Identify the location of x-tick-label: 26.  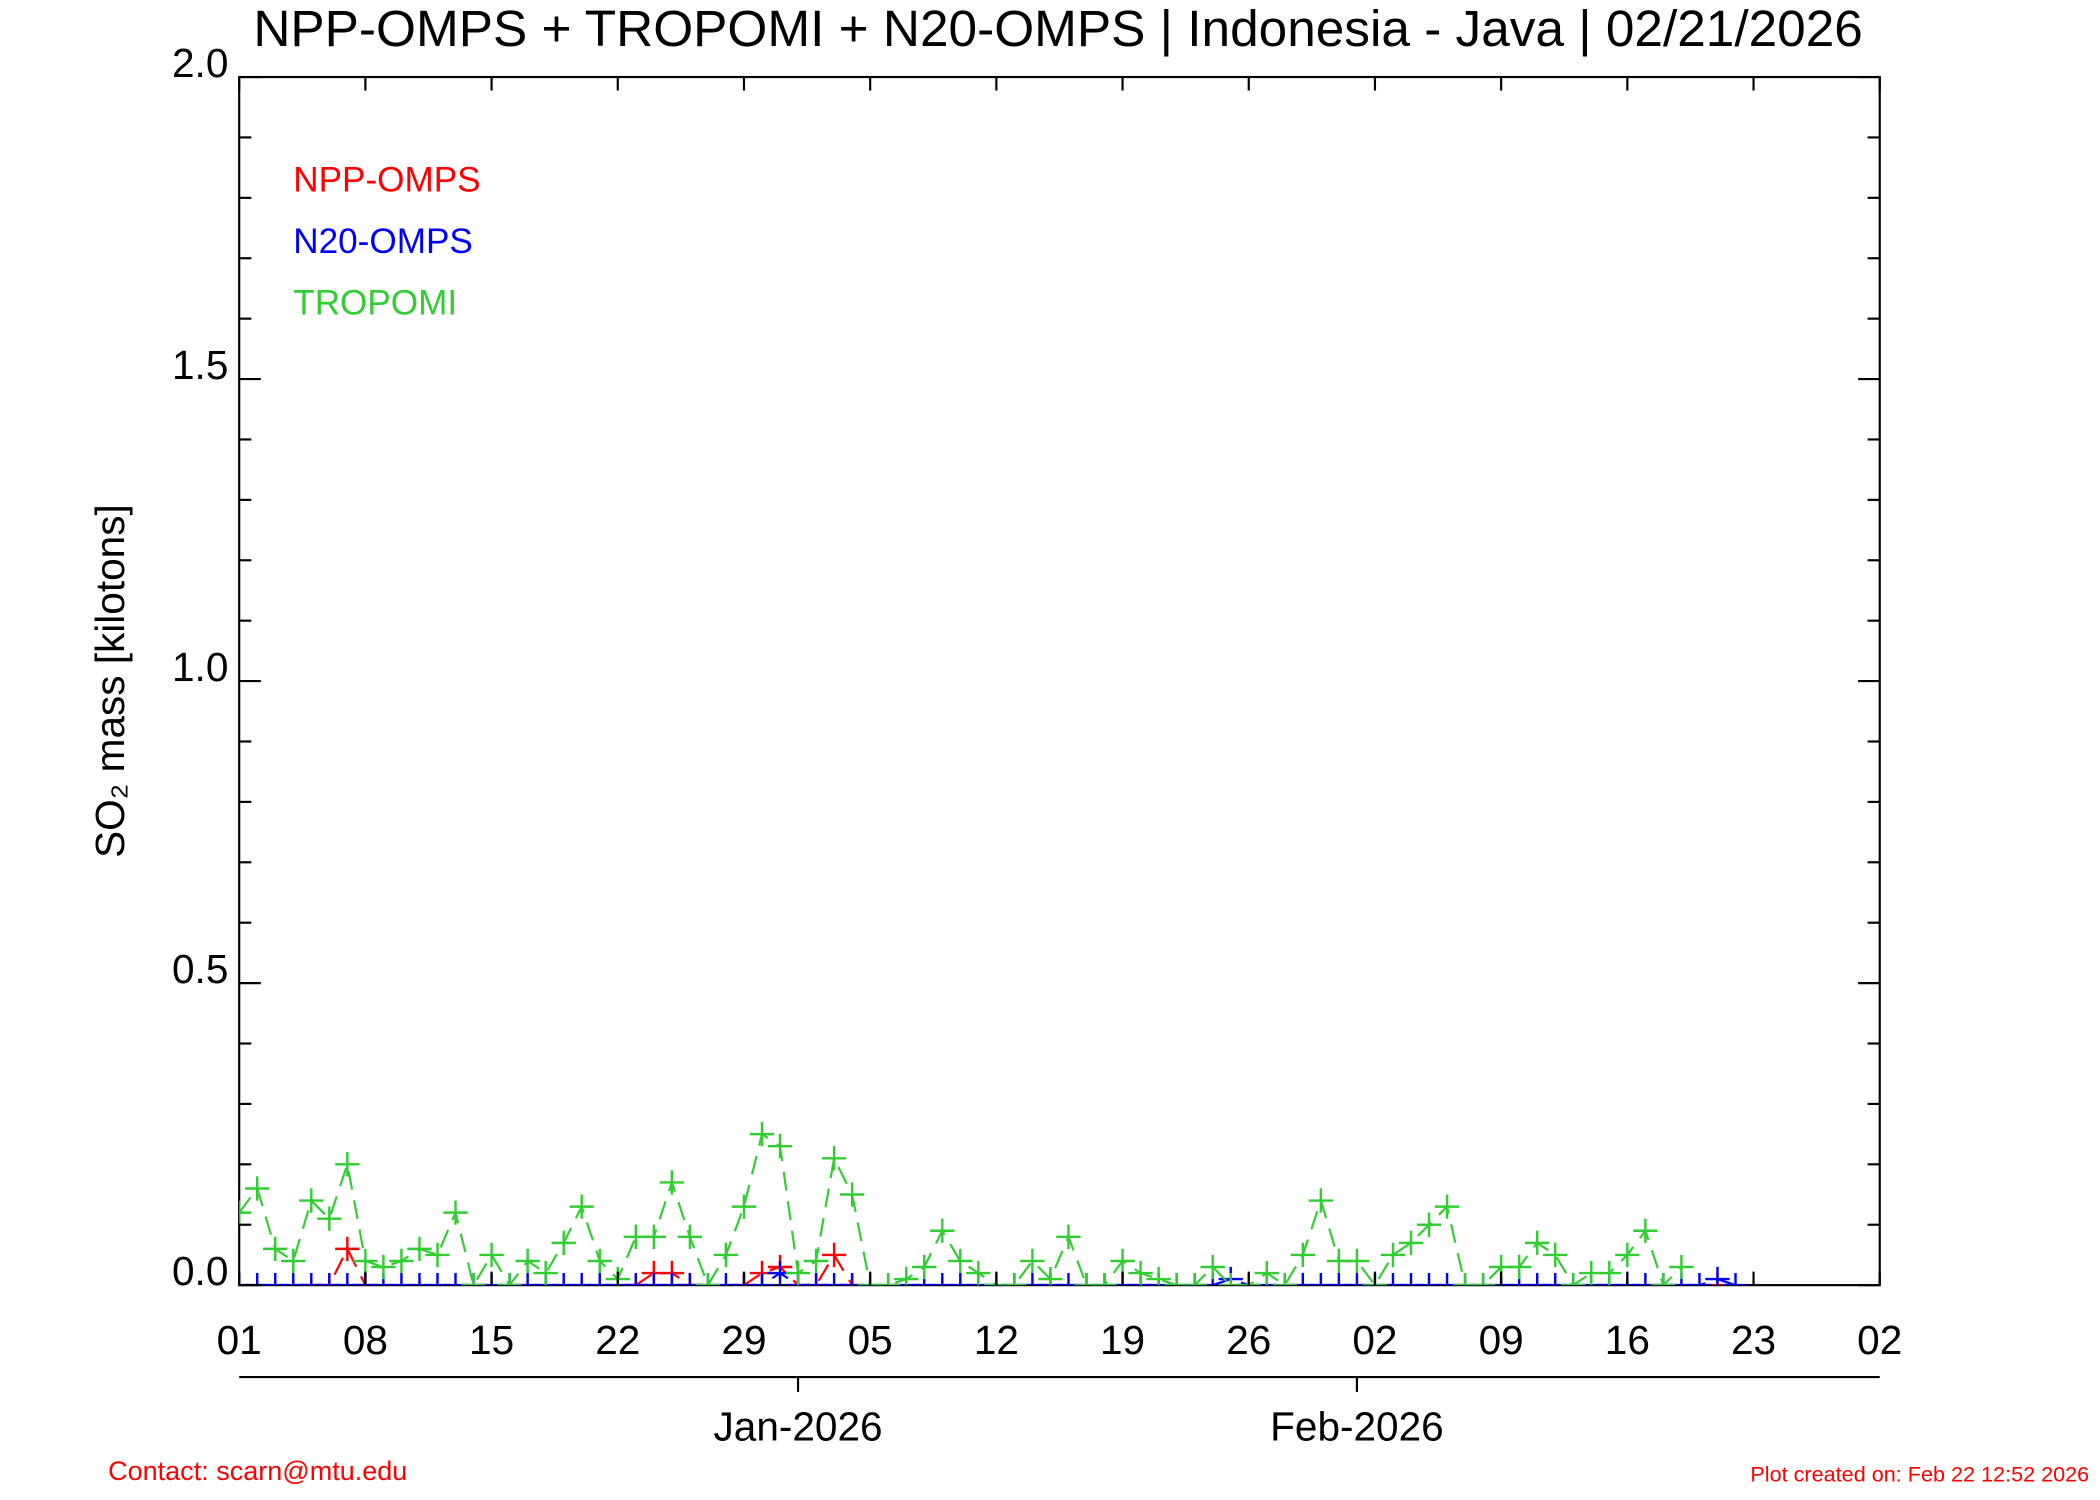
(1248, 1340).